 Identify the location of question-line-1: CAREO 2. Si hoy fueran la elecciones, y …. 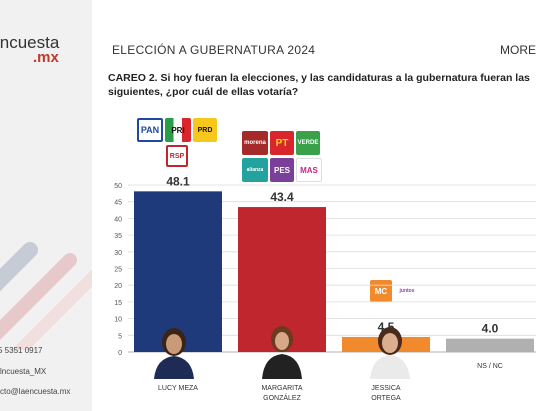
(319, 78).